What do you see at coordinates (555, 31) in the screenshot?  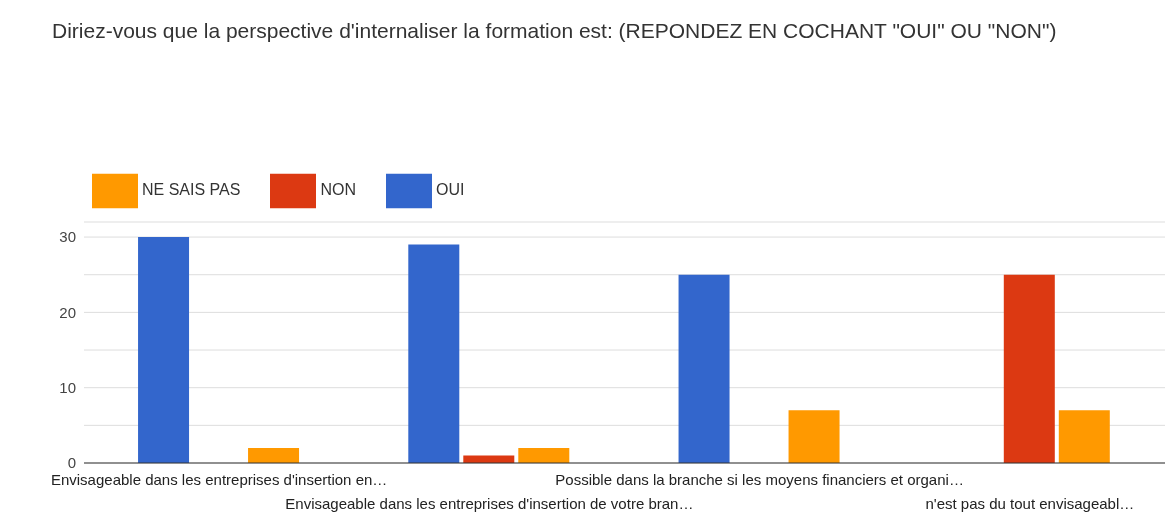 I see `chart-title: Diriez-vous que la perspective d'internaliser la formation est: (REPONDEZ EN COCHANT "OUI" OU "NON")` at bounding box center [555, 31].